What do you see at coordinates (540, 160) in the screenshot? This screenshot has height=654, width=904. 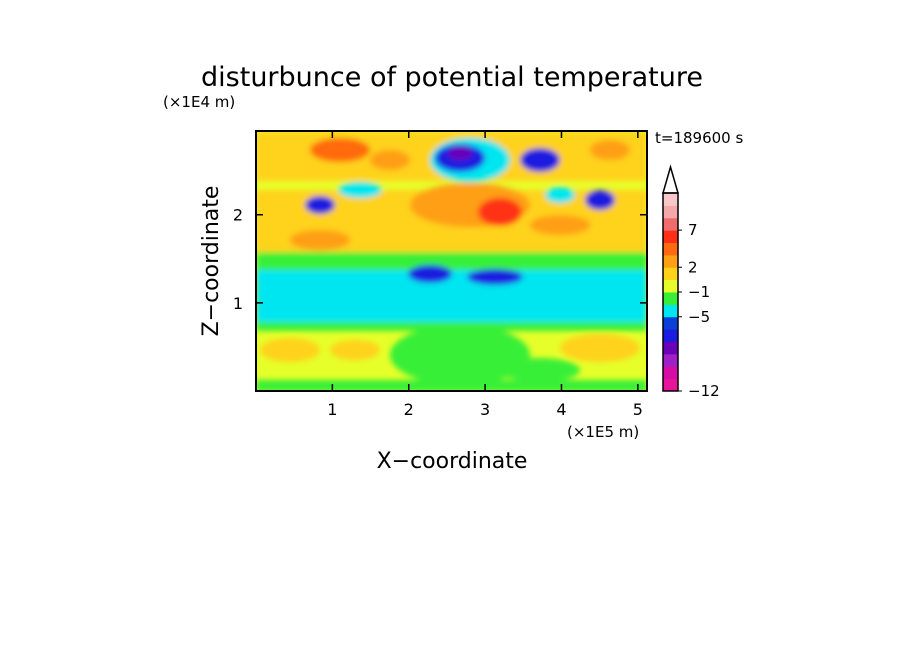 I see `blob-top-cold-right` at bounding box center [540, 160].